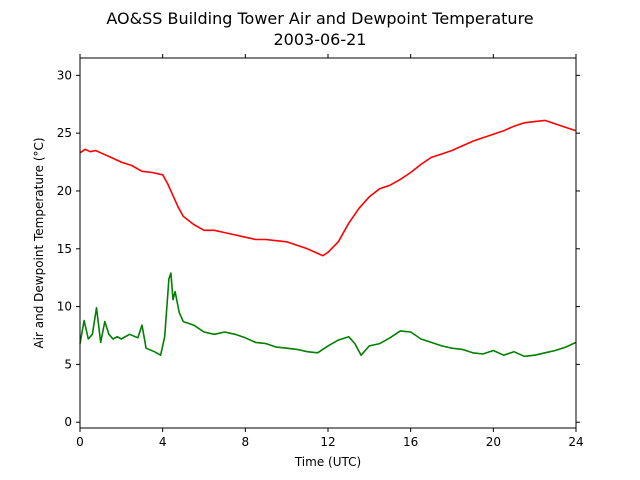  I want to click on x-tick-label: 24, so click(575, 442).